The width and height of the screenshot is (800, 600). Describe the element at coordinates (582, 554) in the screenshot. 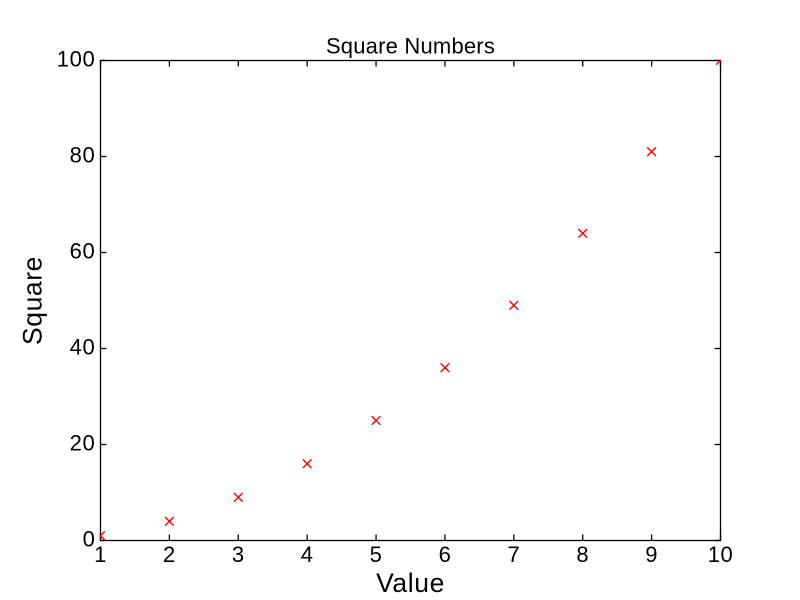

I see `svg-text: 8` at that location.